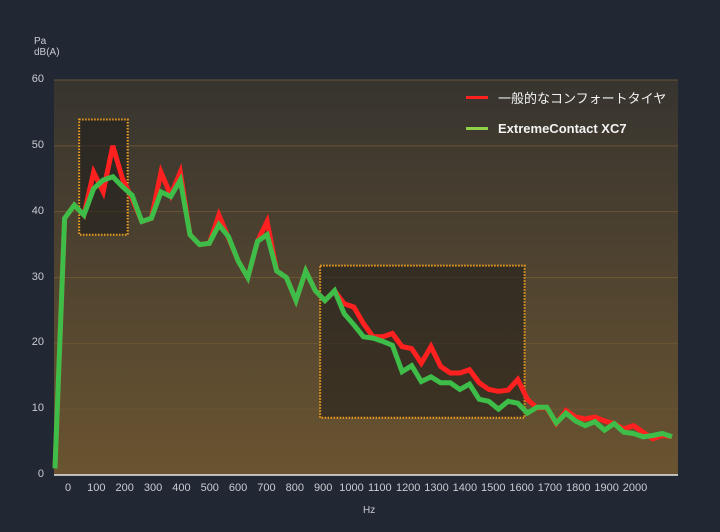 The height and width of the screenshot is (532, 720). I want to click on y-tick-label: 50, so click(37, 144).